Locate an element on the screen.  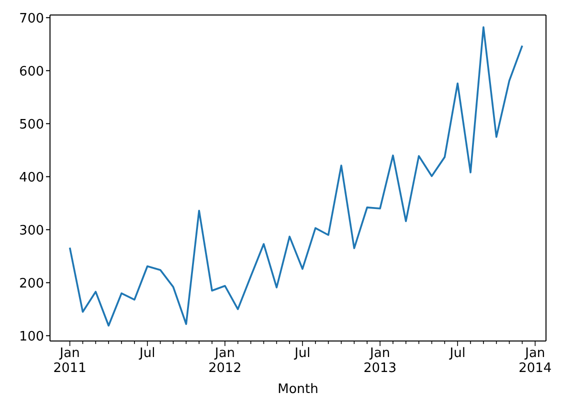
y-tick-label: 200 is located at coordinates (31, 284).